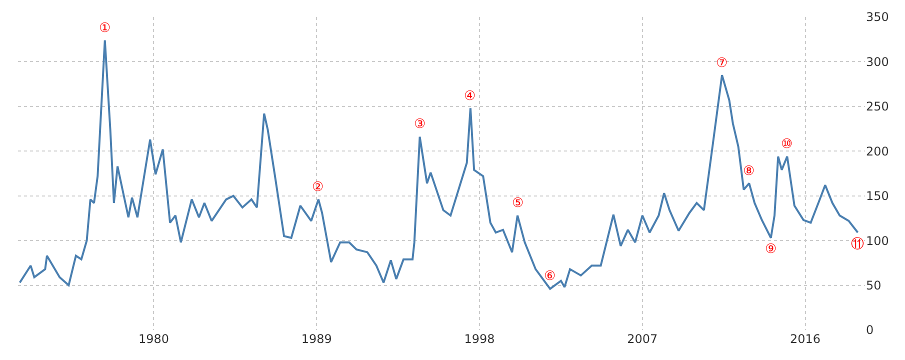  What do you see at coordinates (479, 339) in the screenshot?
I see `x-tick-label: 1998` at bounding box center [479, 339].